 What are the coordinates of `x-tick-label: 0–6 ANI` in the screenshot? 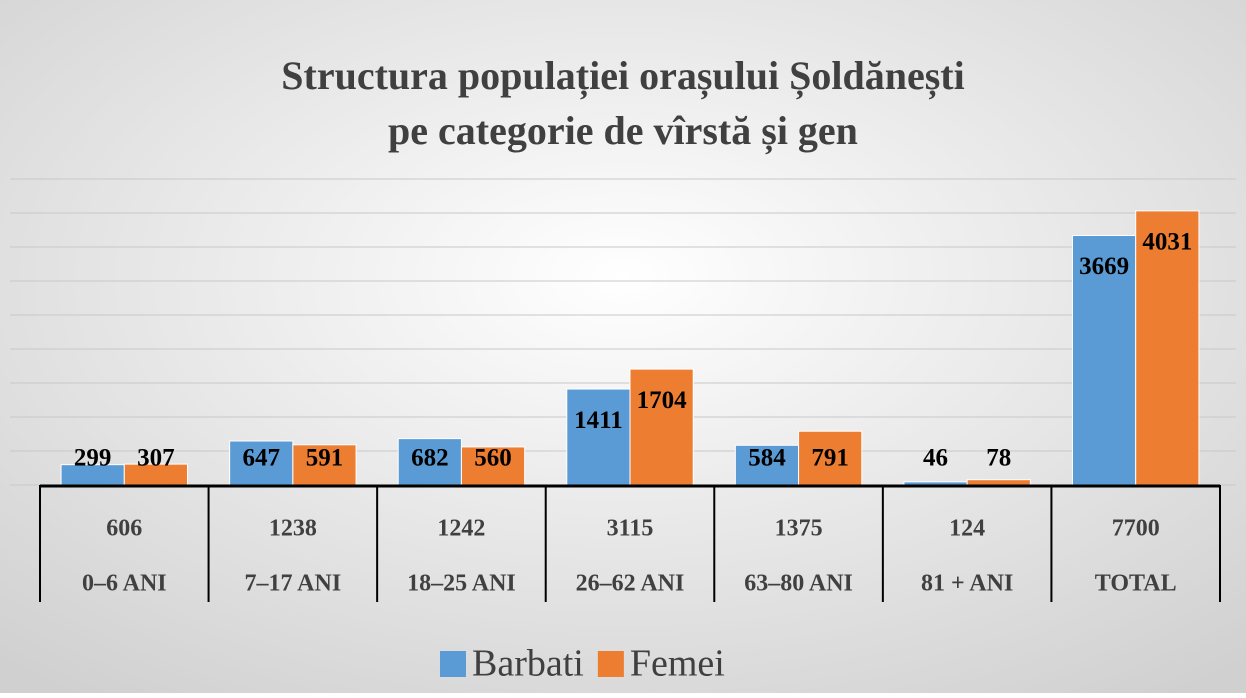 It's located at (124, 584).